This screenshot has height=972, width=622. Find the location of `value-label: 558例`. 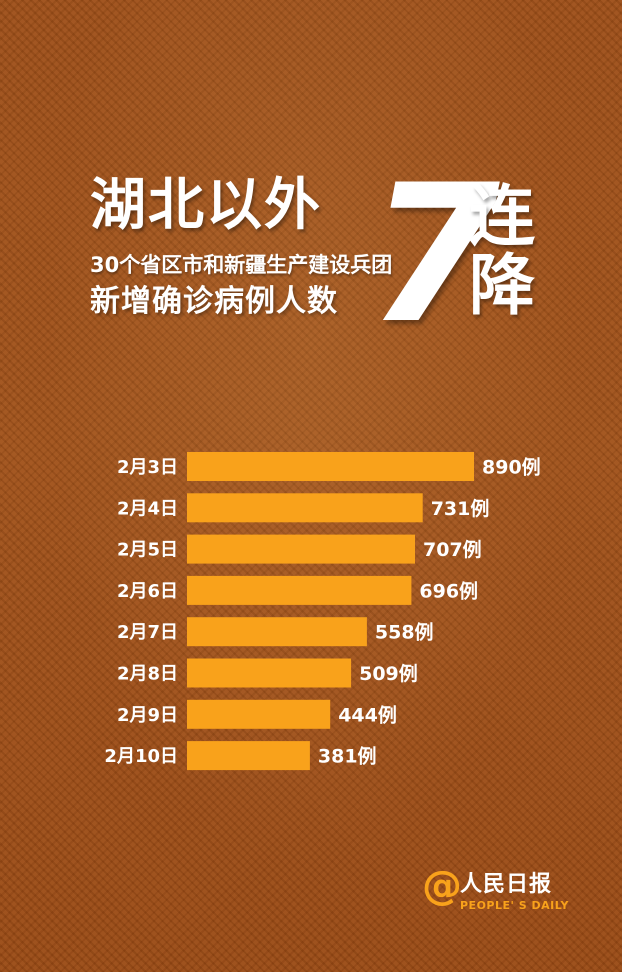

value-label: 558例 is located at coordinates (404, 632).